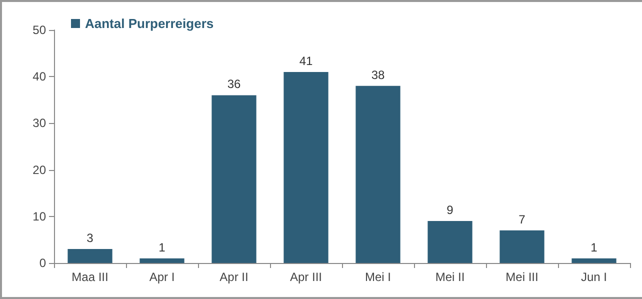 This screenshot has width=642, height=299. What do you see at coordinates (234, 84) in the screenshot?
I see `data-label: 36` at bounding box center [234, 84].